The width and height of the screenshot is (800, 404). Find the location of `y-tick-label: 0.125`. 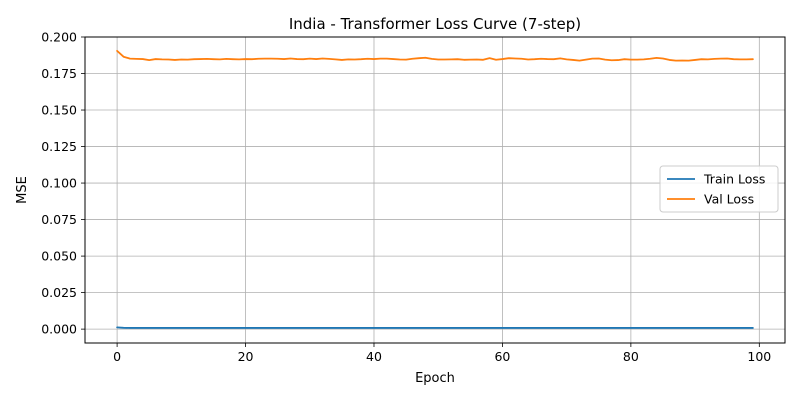

y-tick-label: 0.125 is located at coordinates (59, 146).